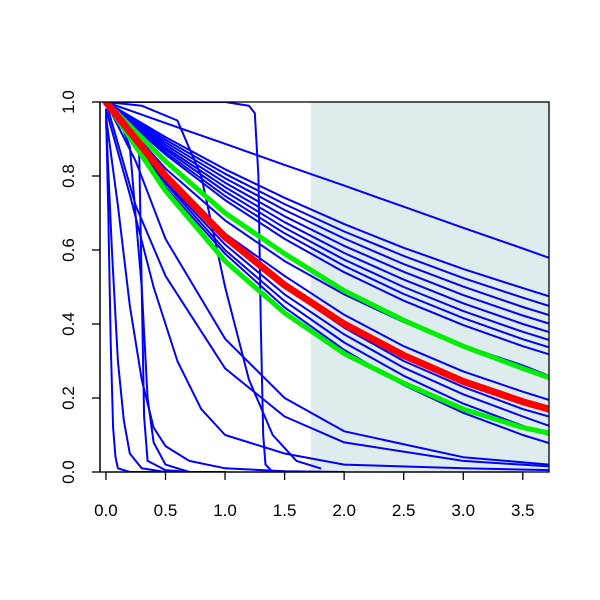 This screenshot has width=600, height=600. I want to click on y-tick-label: 0.8, so click(68, 176).